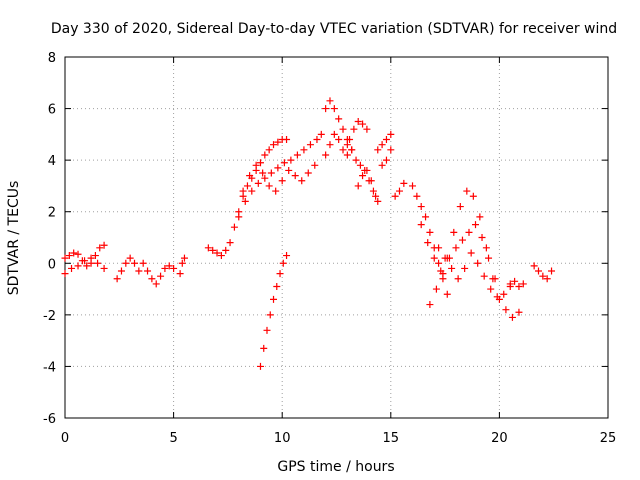  What do you see at coordinates (49, 316) in the screenshot?
I see `y-tick-label: -2` at bounding box center [49, 316].